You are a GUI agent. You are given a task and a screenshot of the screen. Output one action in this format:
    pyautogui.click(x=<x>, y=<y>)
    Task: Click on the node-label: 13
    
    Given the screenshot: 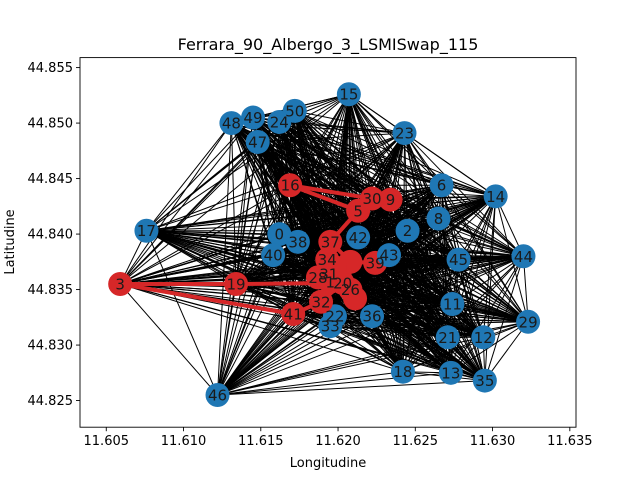 What is the action you would take?
    pyautogui.click(x=450, y=373)
    